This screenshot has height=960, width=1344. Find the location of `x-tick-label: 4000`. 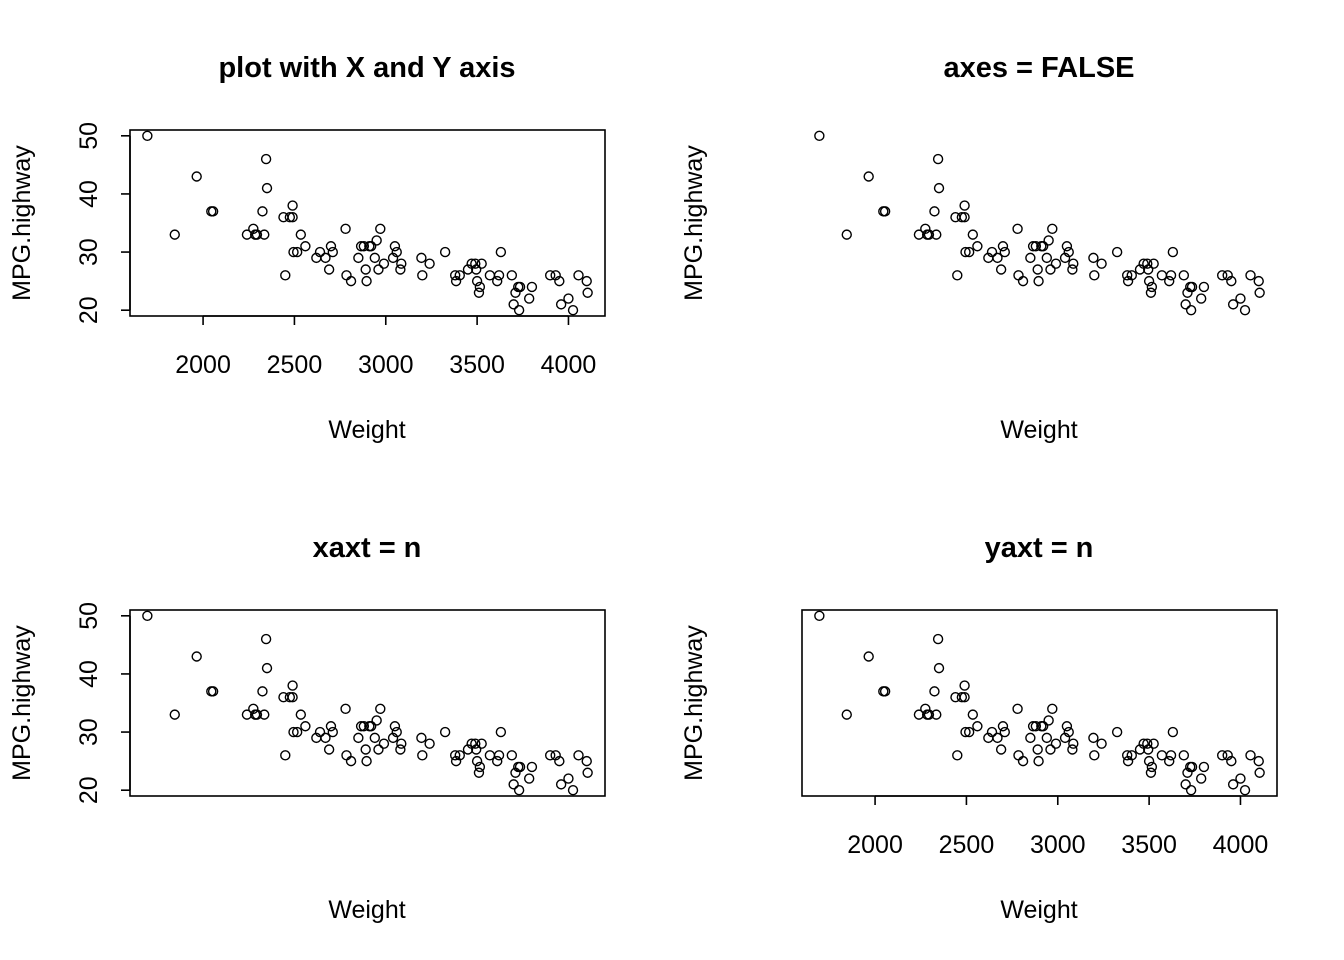

x-tick-label: 4000 is located at coordinates (569, 365).